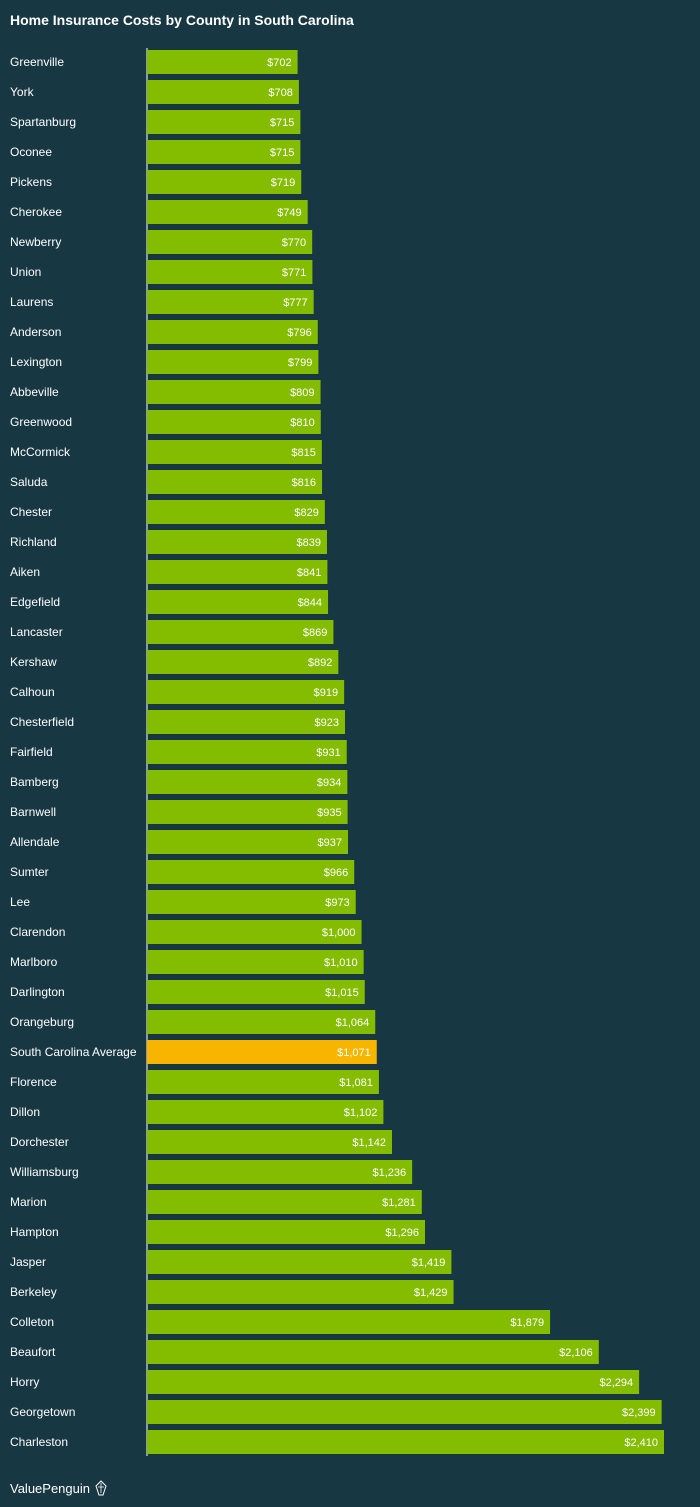  I want to click on category-label-oconee: Oconee, so click(31, 152).